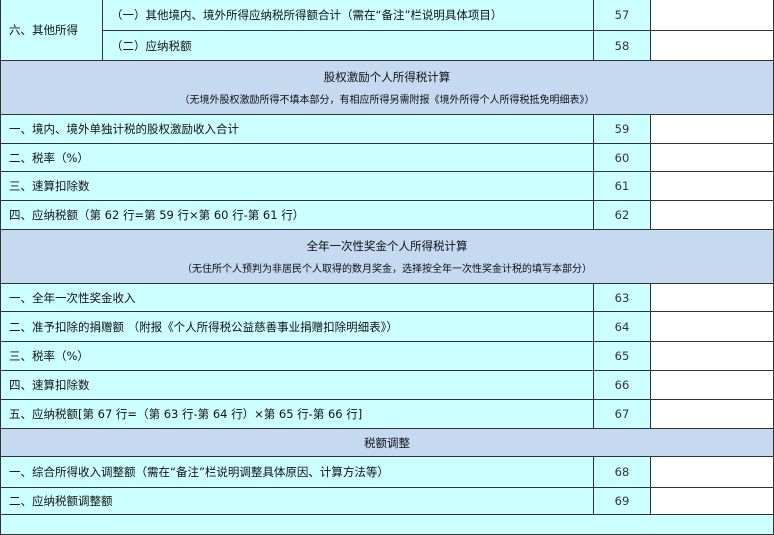  I want to click on table-row: 二、应纳税额调整额 69, so click(387, 501).